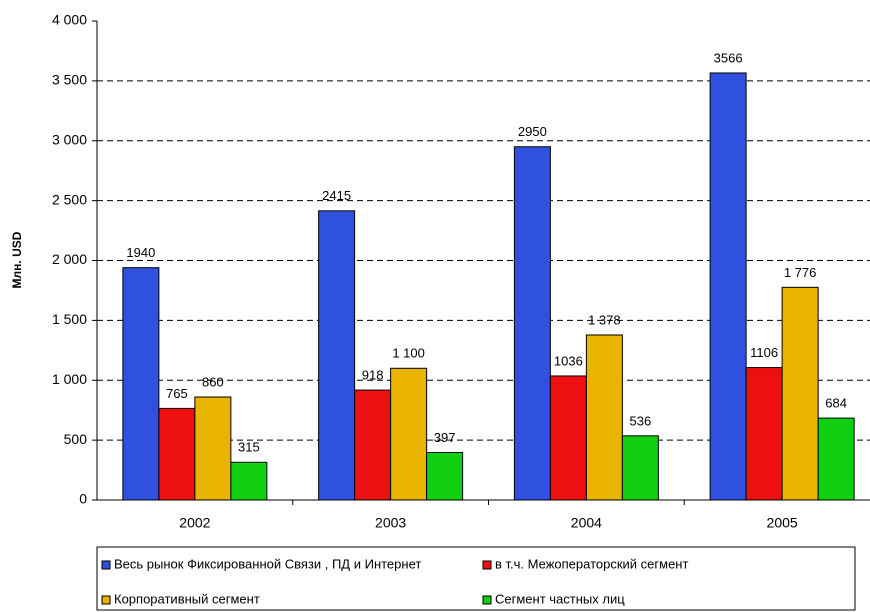 The image size is (870, 612). Describe the element at coordinates (373, 375) in the screenshot. I see `value-label: 918` at that location.